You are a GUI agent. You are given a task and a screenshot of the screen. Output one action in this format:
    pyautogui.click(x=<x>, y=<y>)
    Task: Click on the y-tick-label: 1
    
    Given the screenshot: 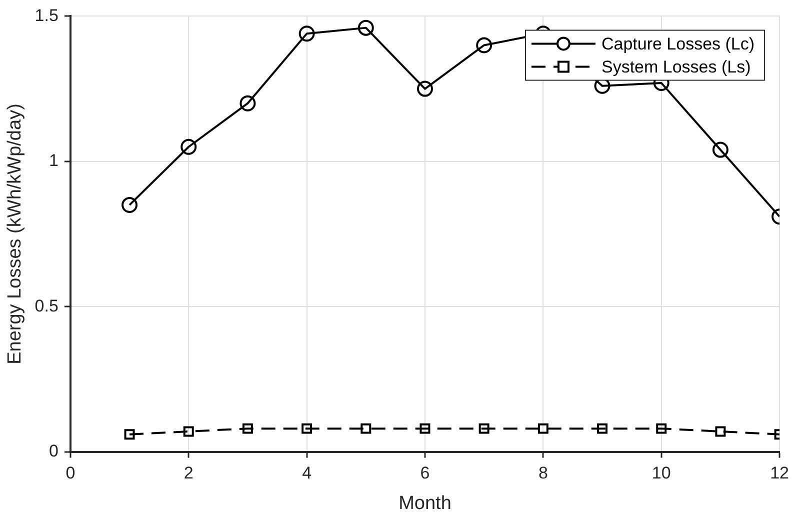 What is the action you would take?
    pyautogui.click(x=53, y=160)
    